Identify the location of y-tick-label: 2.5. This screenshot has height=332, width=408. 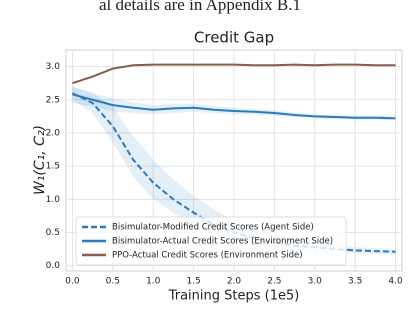
(53, 100).